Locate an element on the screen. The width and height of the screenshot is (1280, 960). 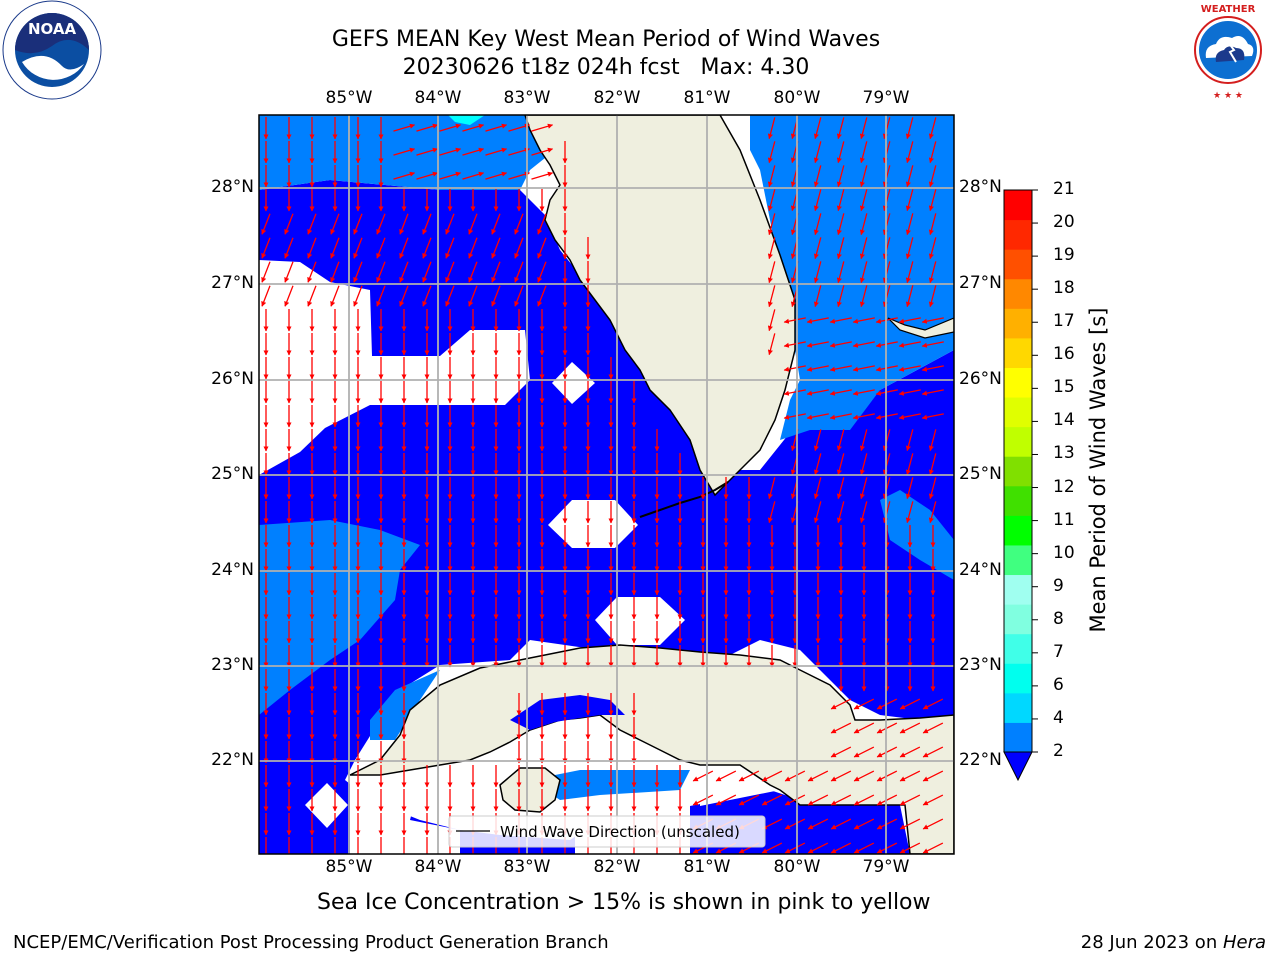
lon-label-top: 85°W is located at coordinates (349, 98).